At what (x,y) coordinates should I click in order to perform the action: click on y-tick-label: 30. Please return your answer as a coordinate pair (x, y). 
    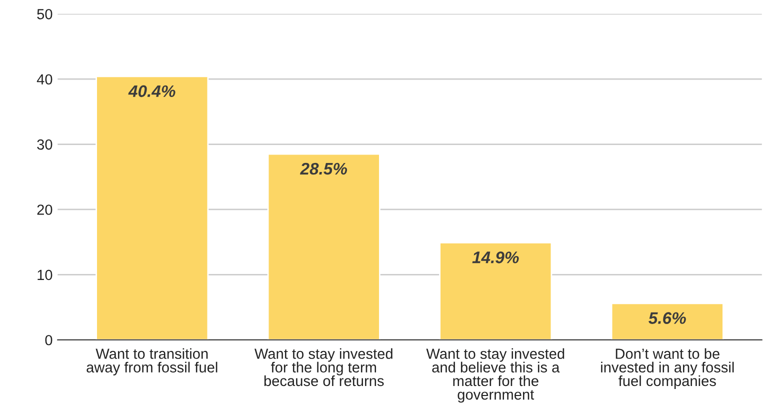
    Looking at the image, I should click on (44, 144).